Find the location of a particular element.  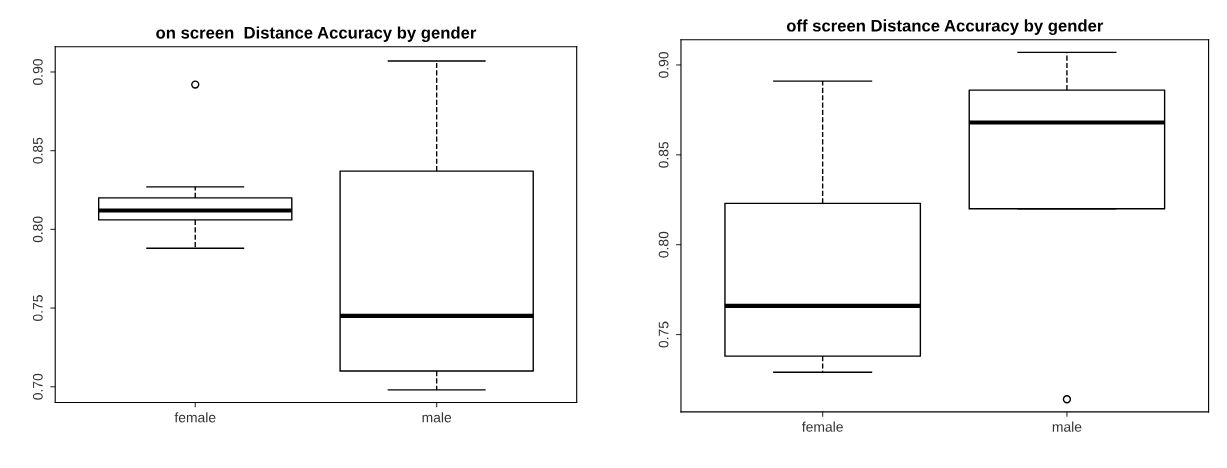

y-tick-label: 0.70 is located at coordinates (37, 386).